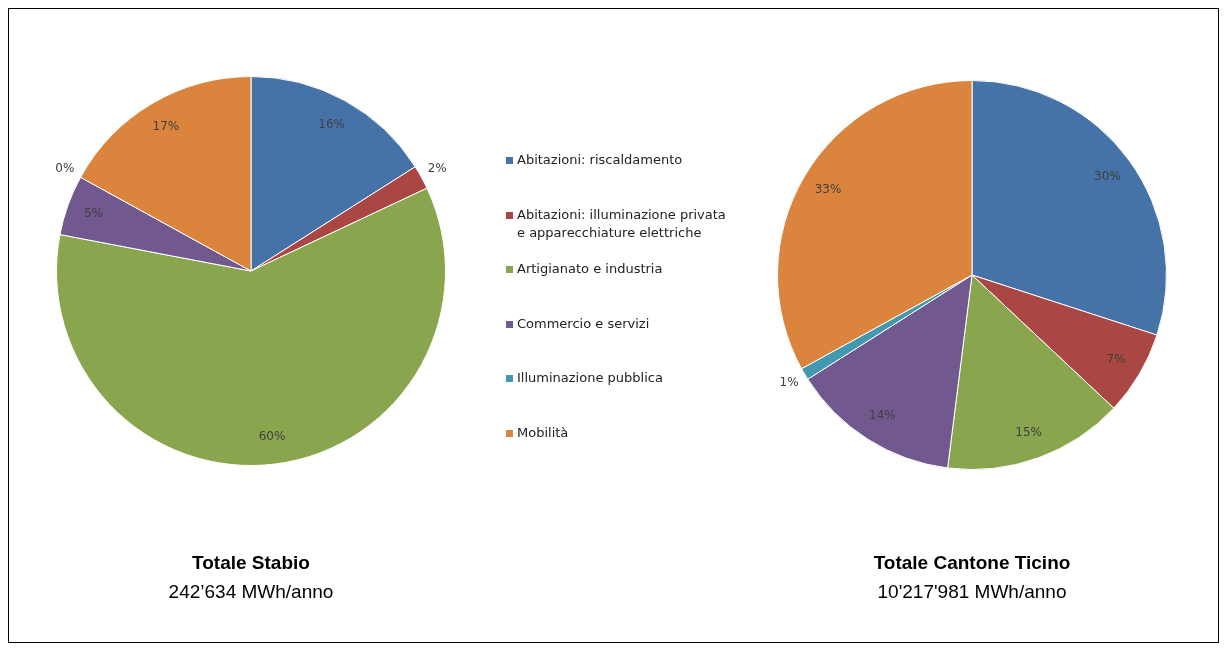 This screenshot has height=651, width=1227. Describe the element at coordinates (600, 160) in the screenshot. I see `legend-label: Abitazioni: riscaldamento` at that location.